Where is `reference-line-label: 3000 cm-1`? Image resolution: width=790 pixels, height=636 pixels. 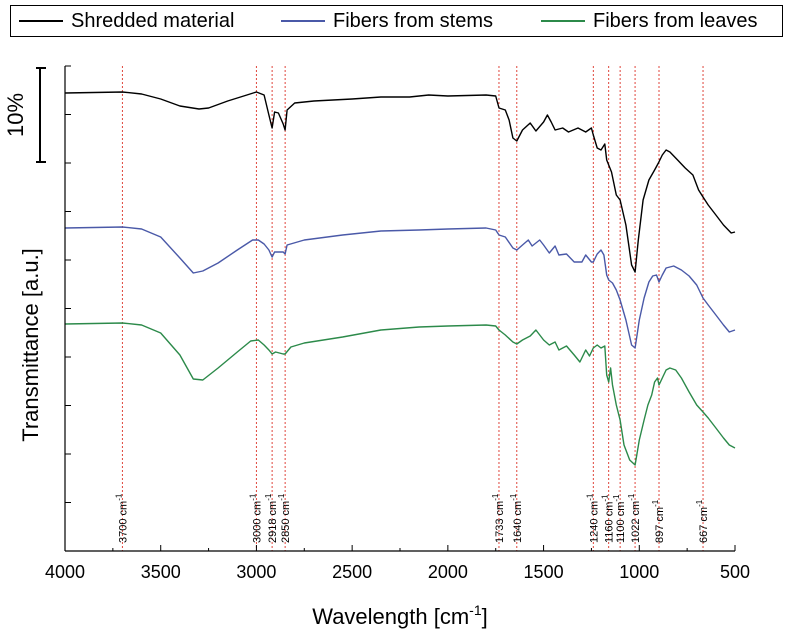 reference-line-label: 3000 cm-1 is located at coordinates (255, 518).